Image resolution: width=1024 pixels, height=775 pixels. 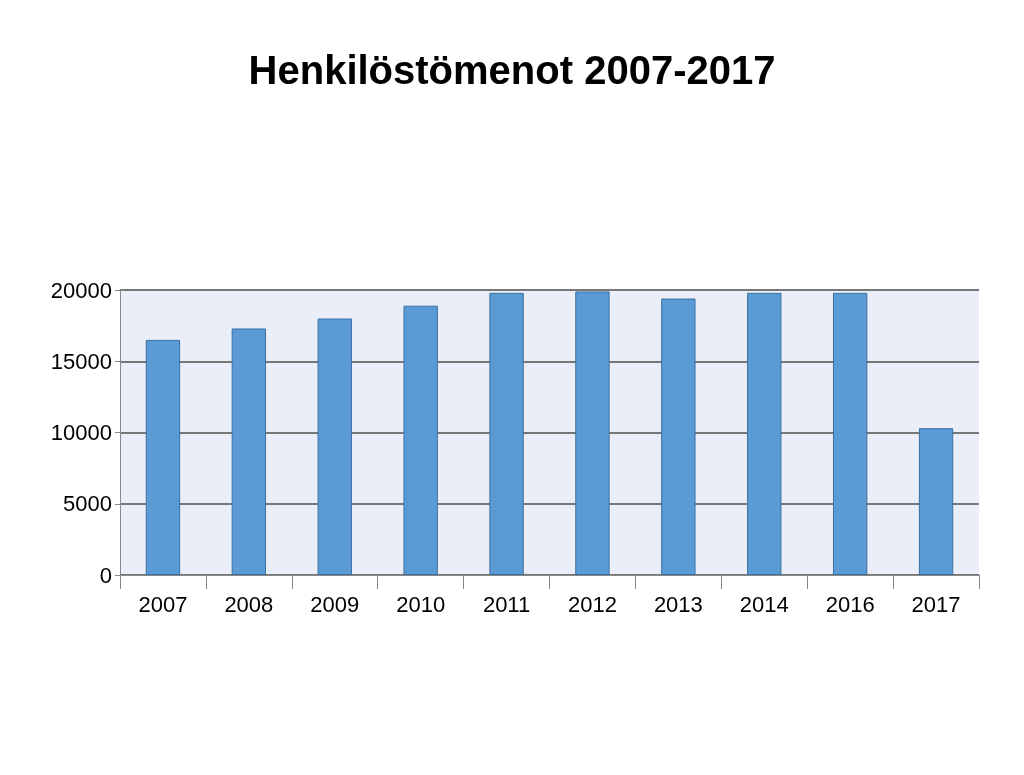 I want to click on x-tick-label: 2014, so click(x=764, y=604).